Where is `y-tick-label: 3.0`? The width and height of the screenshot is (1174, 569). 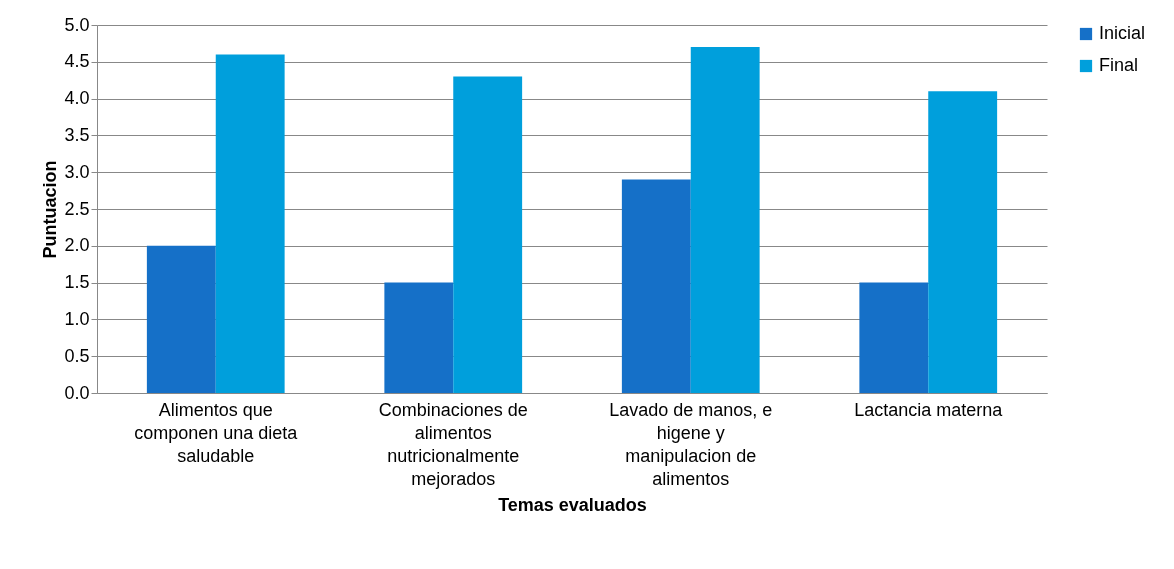 y-tick-label: 3.0 is located at coordinates (77, 171).